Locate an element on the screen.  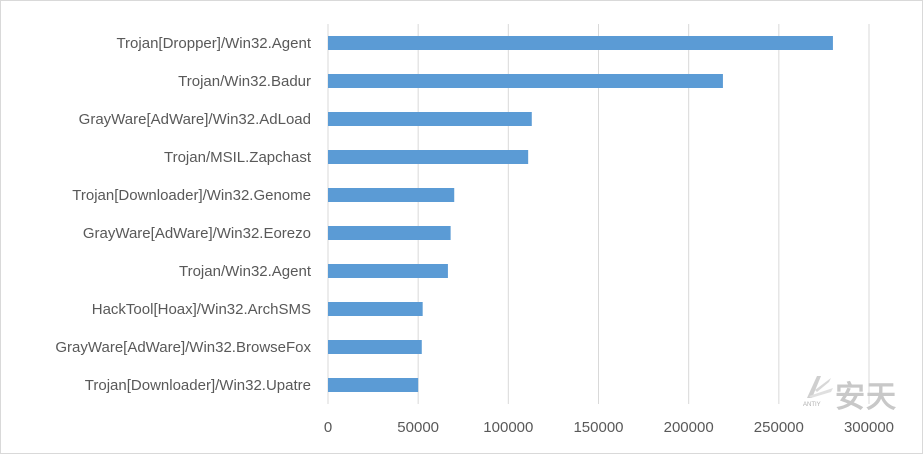
x-tick-label: 300000 is located at coordinates (869, 427).